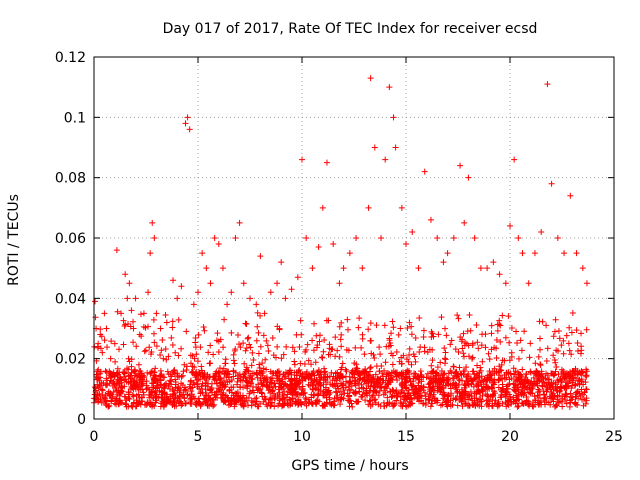 Image resolution: width=640 pixels, height=480 pixels. Describe the element at coordinates (70, 239) in the screenshot. I see `y-tick-label: 0.06` at that location.